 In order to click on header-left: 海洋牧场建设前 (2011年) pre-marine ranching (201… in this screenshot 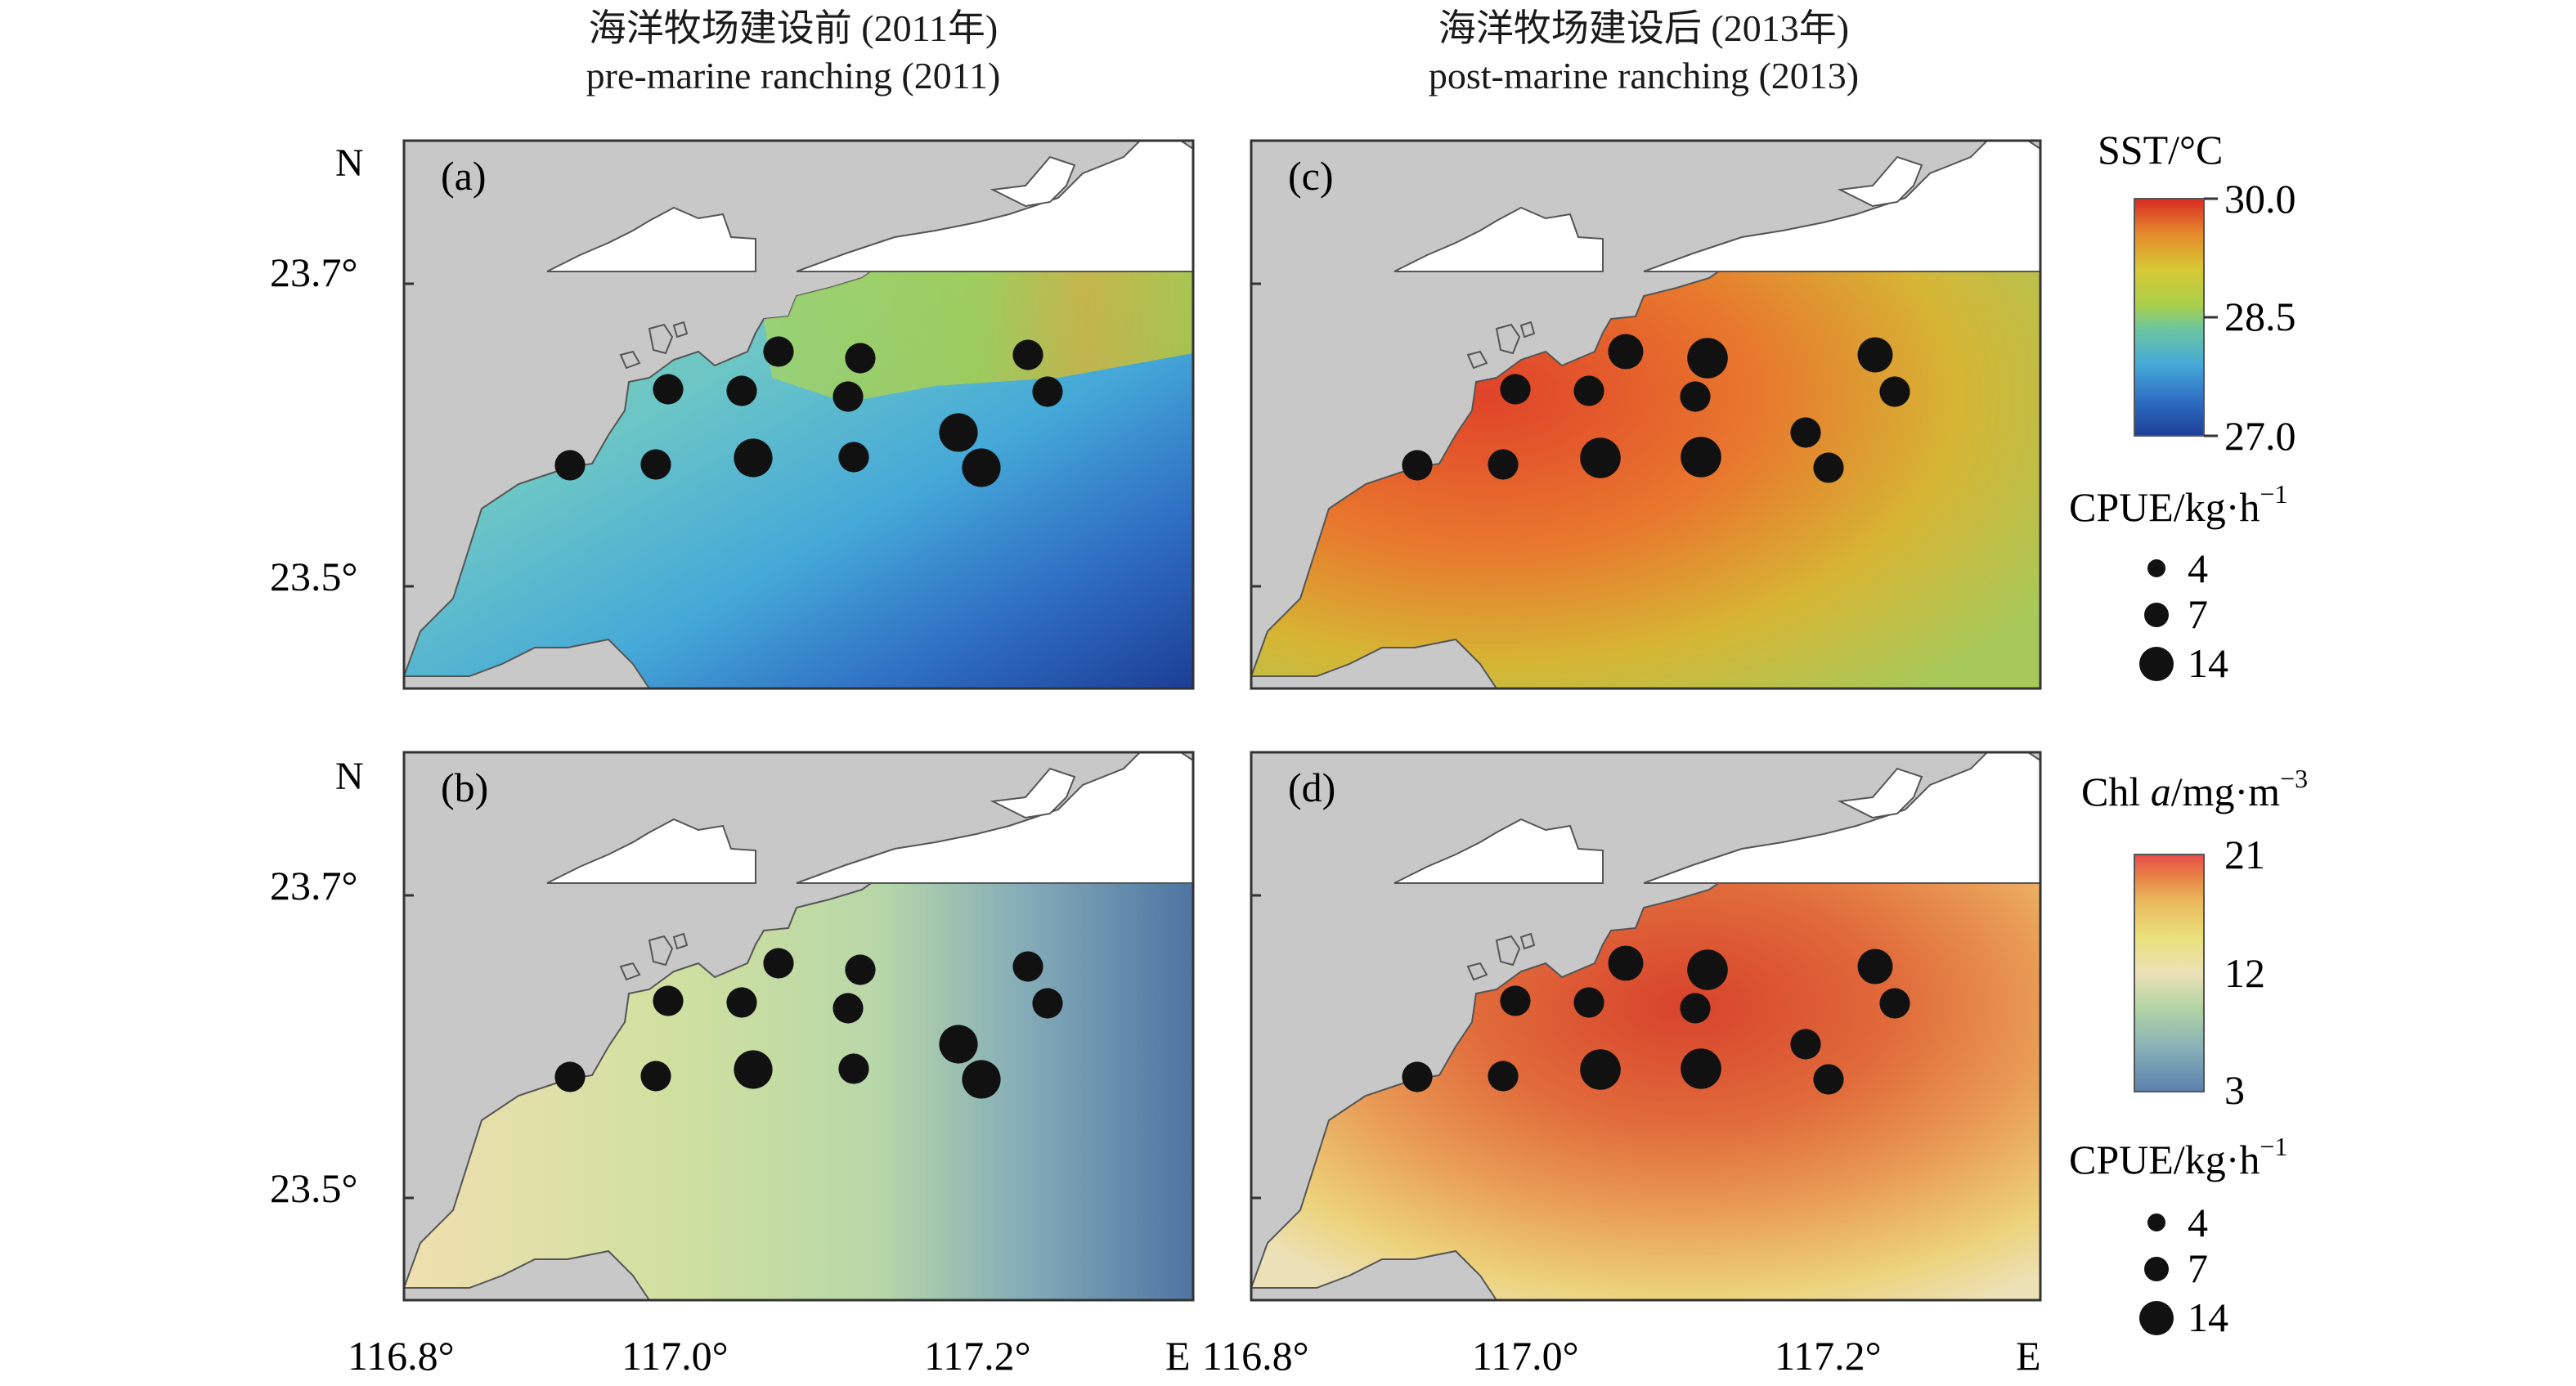, I will do `click(793, 52)`.